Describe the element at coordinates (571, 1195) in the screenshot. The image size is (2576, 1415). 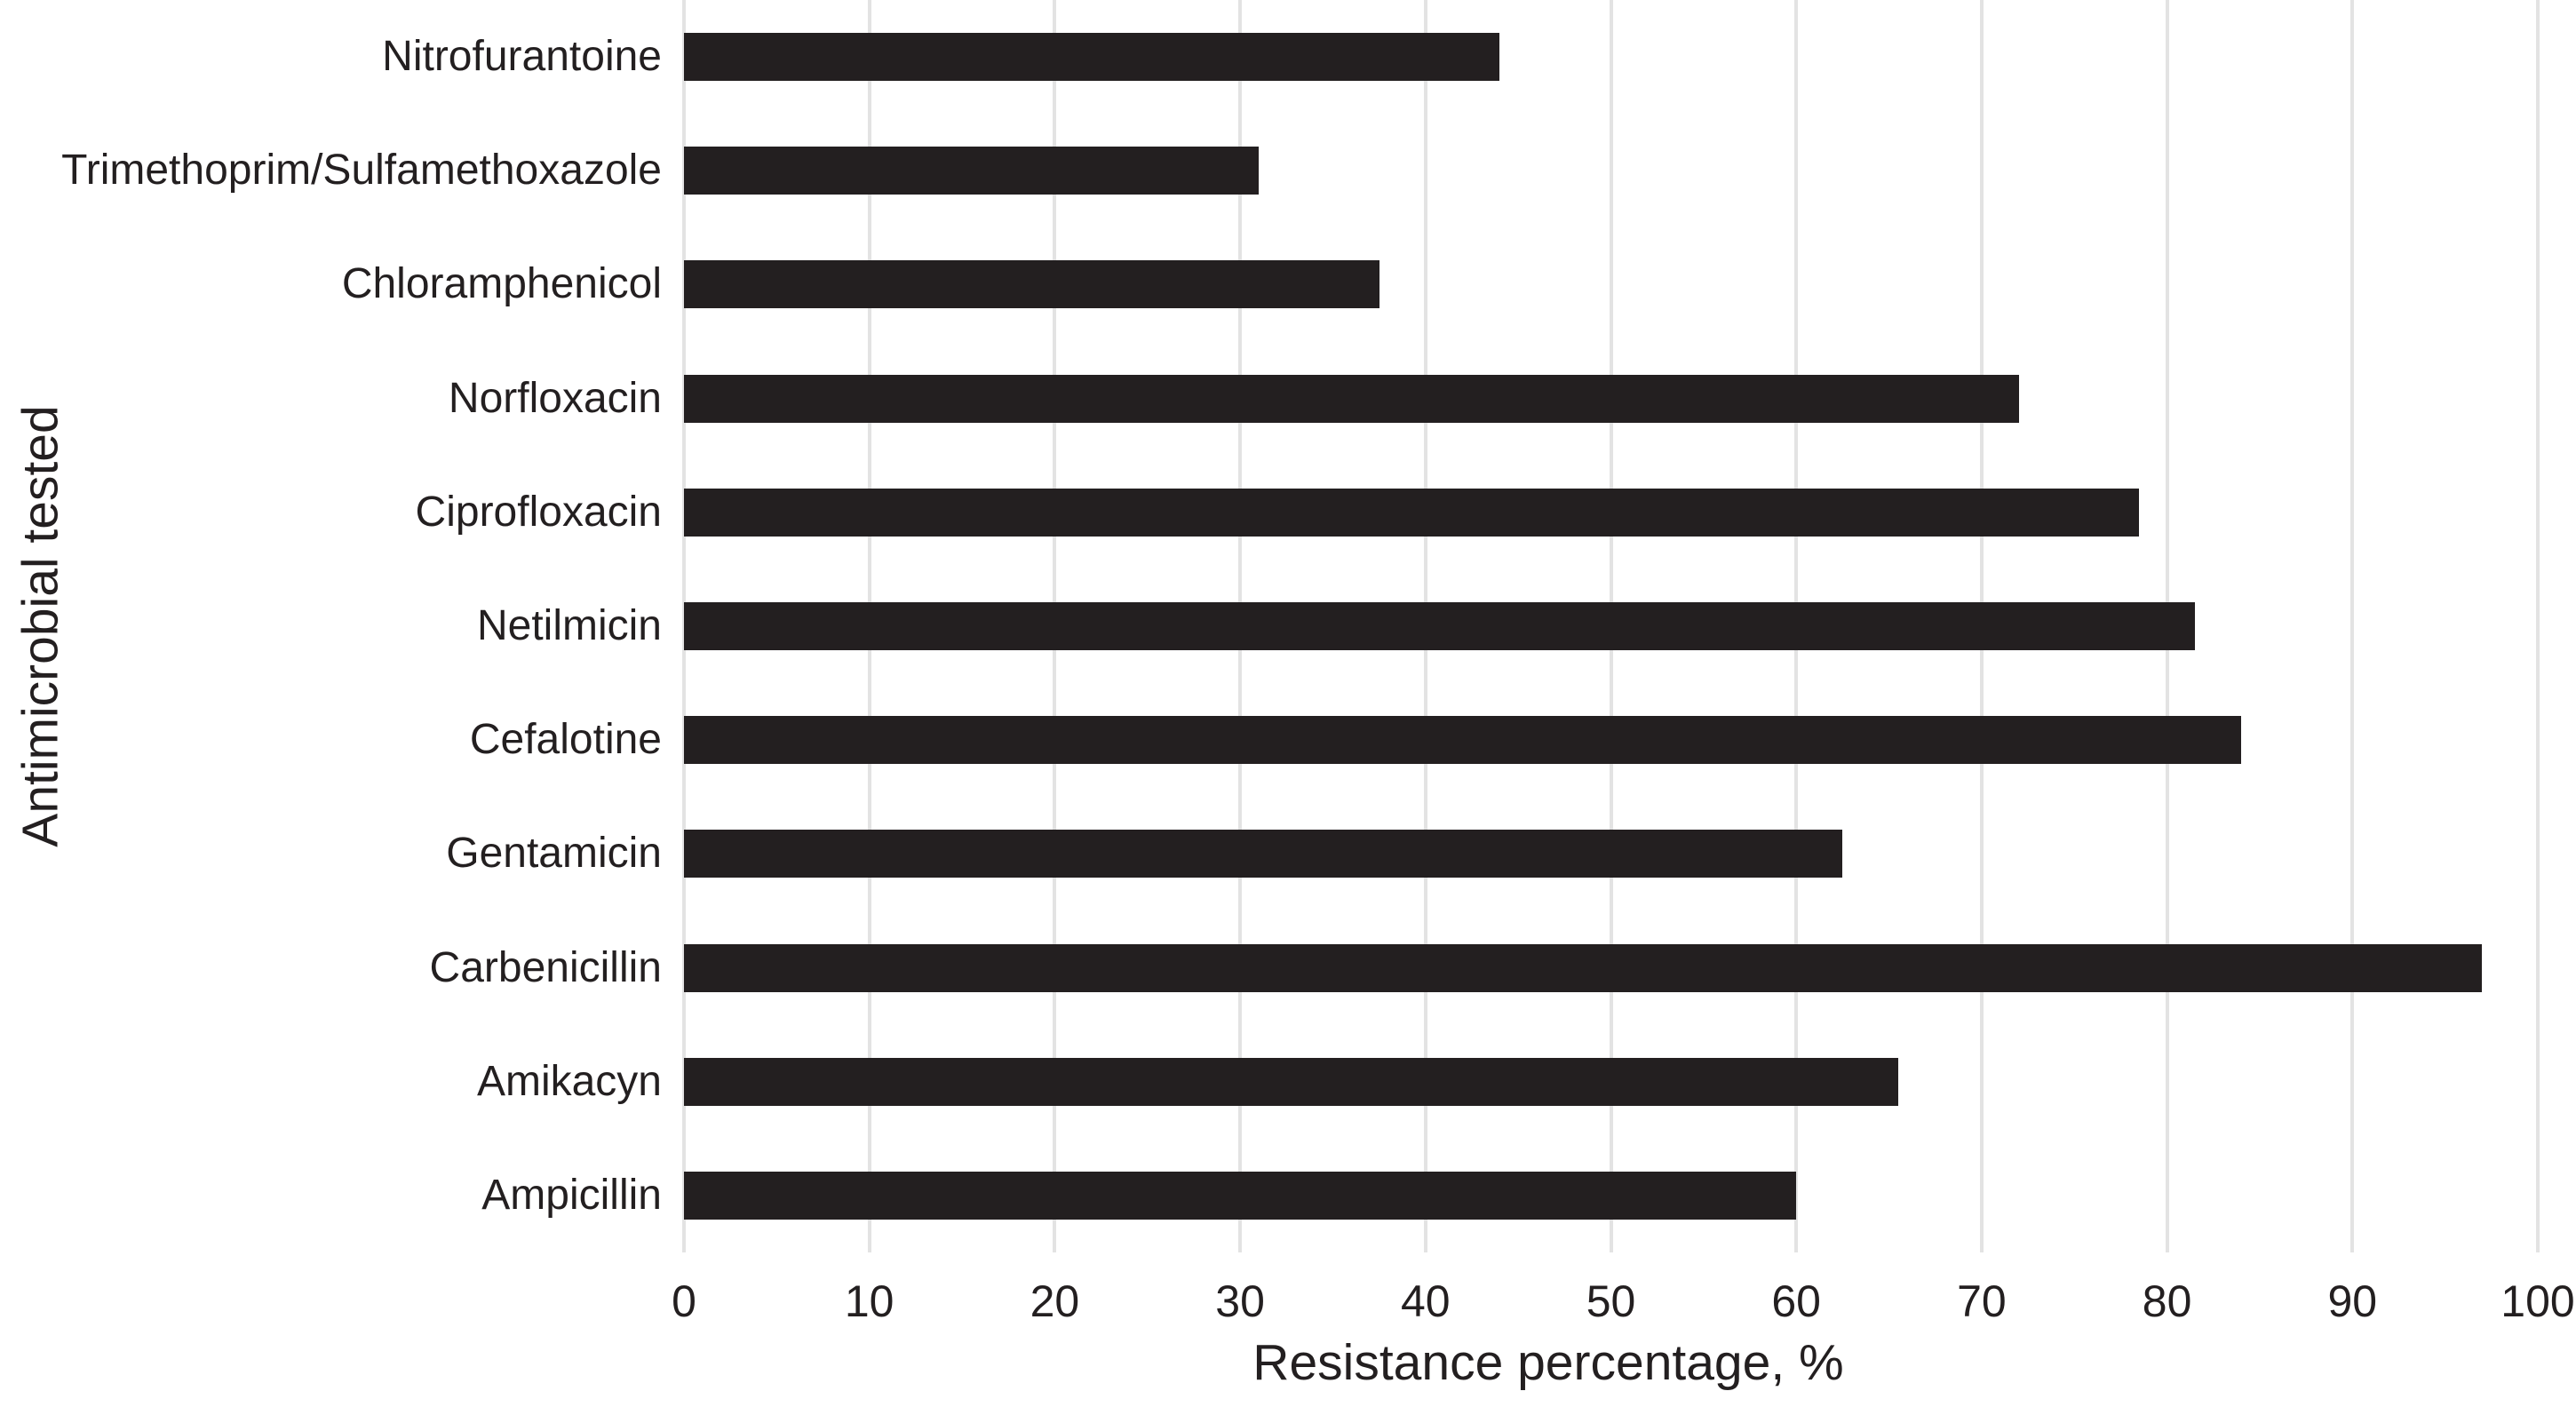
I see `category-label: Ampicillin` at that location.